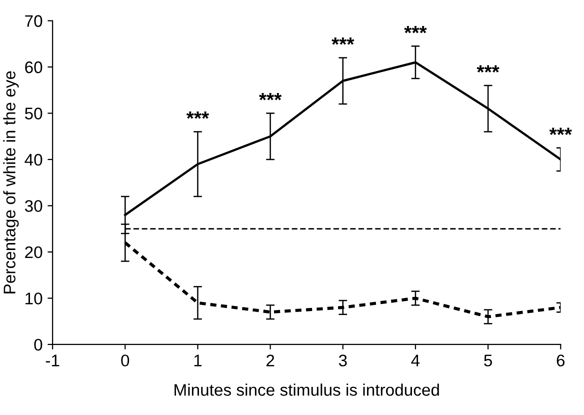 This screenshot has height=415, width=584. What do you see at coordinates (33, 252) in the screenshot?
I see `y-tick-label: 20` at bounding box center [33, 252].